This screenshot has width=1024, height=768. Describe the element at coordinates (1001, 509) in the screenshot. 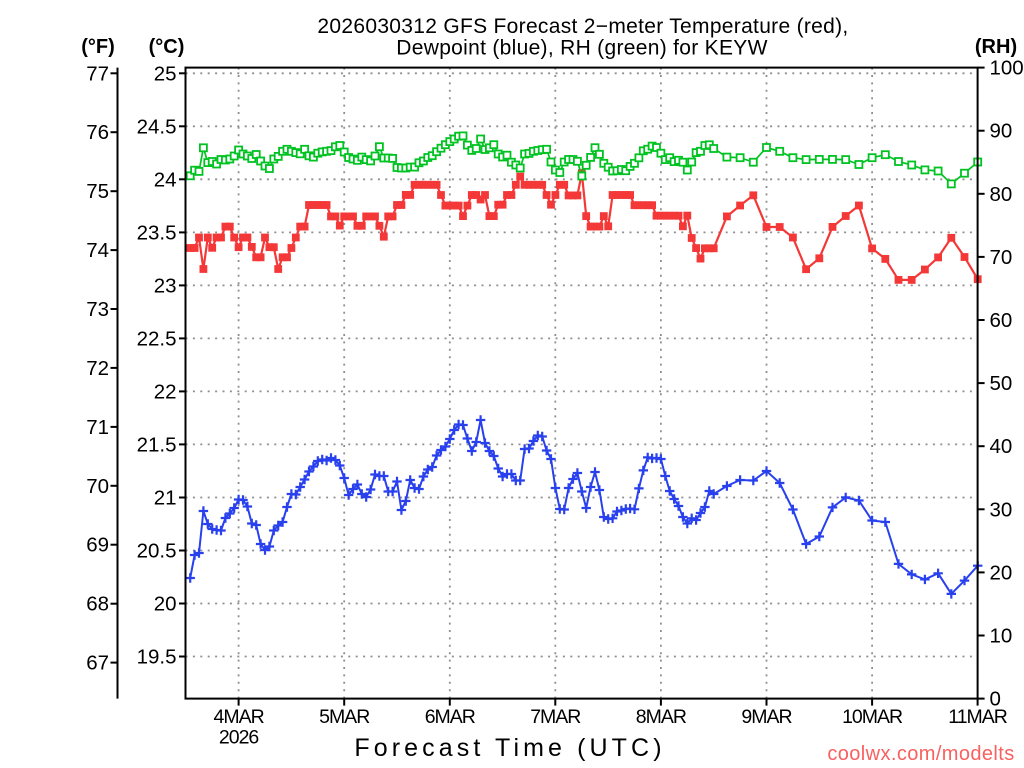

I see `svg-text: 30` at that location.